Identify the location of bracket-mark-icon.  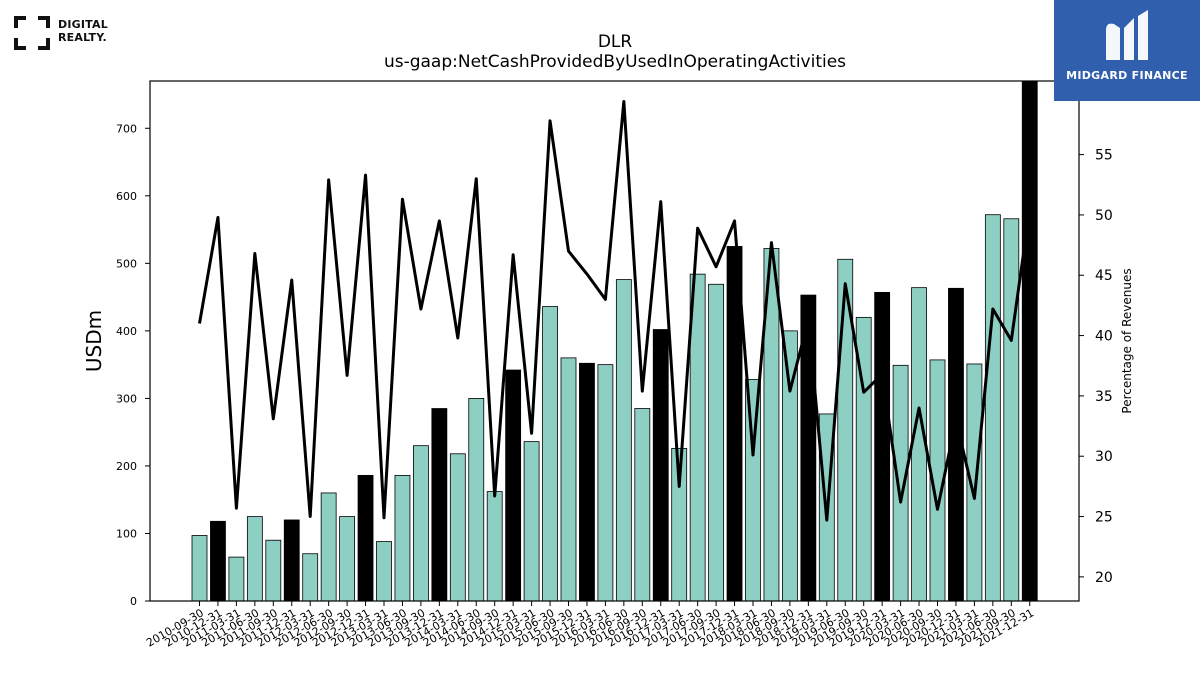
(32, 33).